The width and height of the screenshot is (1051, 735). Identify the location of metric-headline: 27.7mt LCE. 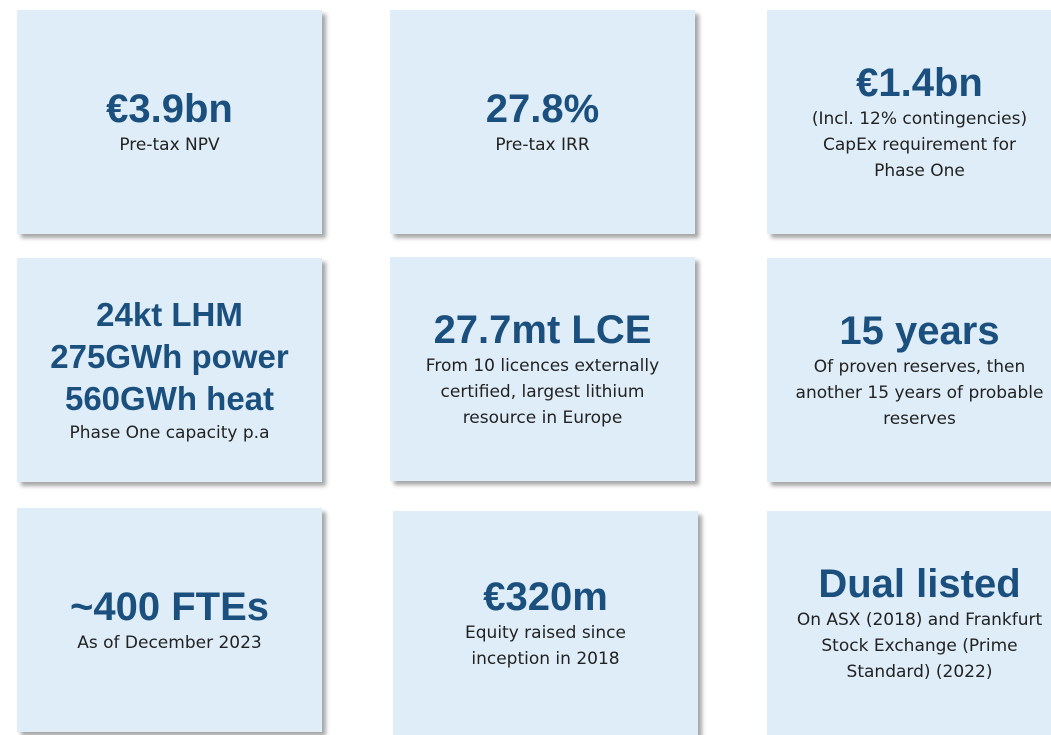
(542, 330).